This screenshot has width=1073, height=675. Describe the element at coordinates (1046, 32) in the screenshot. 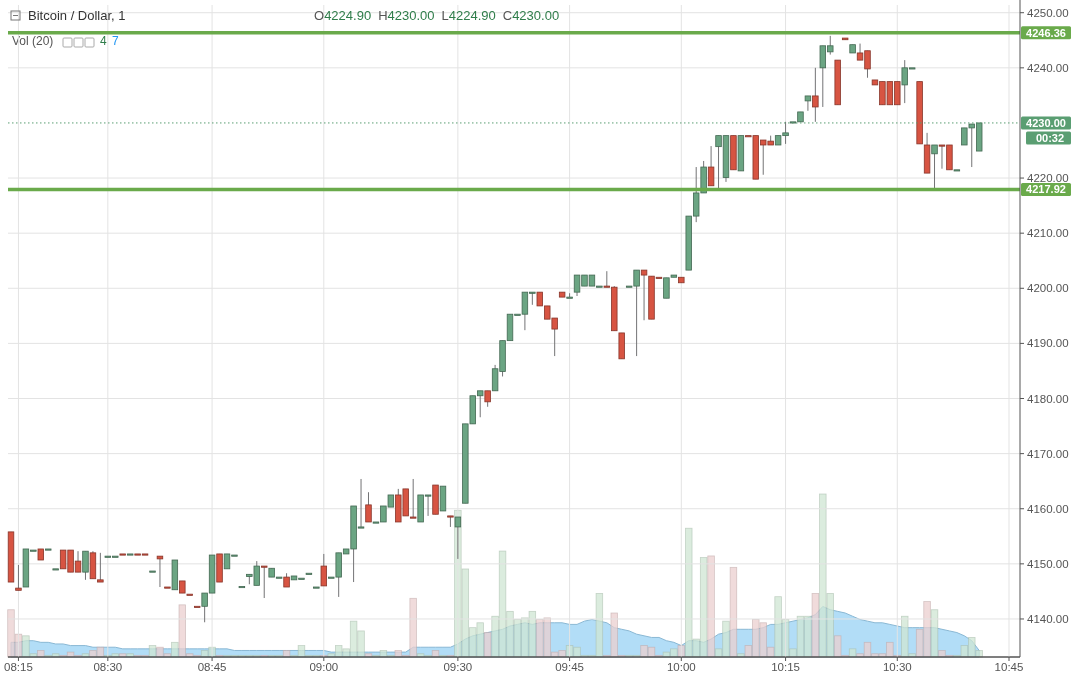

I see `ref-line-label: 4246.36` at that location.